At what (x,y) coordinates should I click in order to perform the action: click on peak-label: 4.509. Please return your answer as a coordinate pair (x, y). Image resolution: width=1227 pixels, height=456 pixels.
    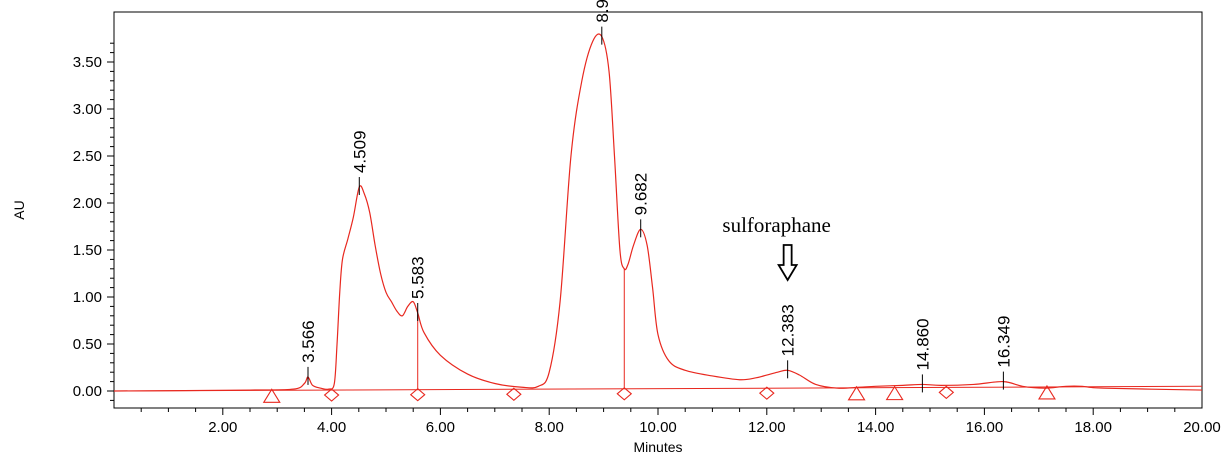
    Looking at the image, I should click on (359, 151).